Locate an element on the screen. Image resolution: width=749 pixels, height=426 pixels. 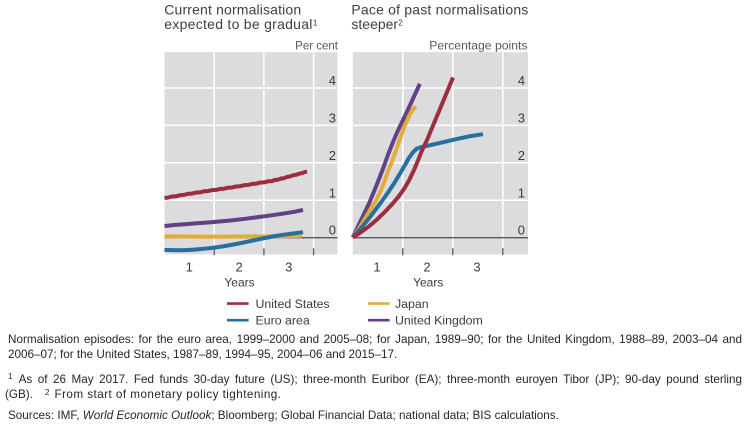
svg-text: Euro area is located at coordinates (283, 320).